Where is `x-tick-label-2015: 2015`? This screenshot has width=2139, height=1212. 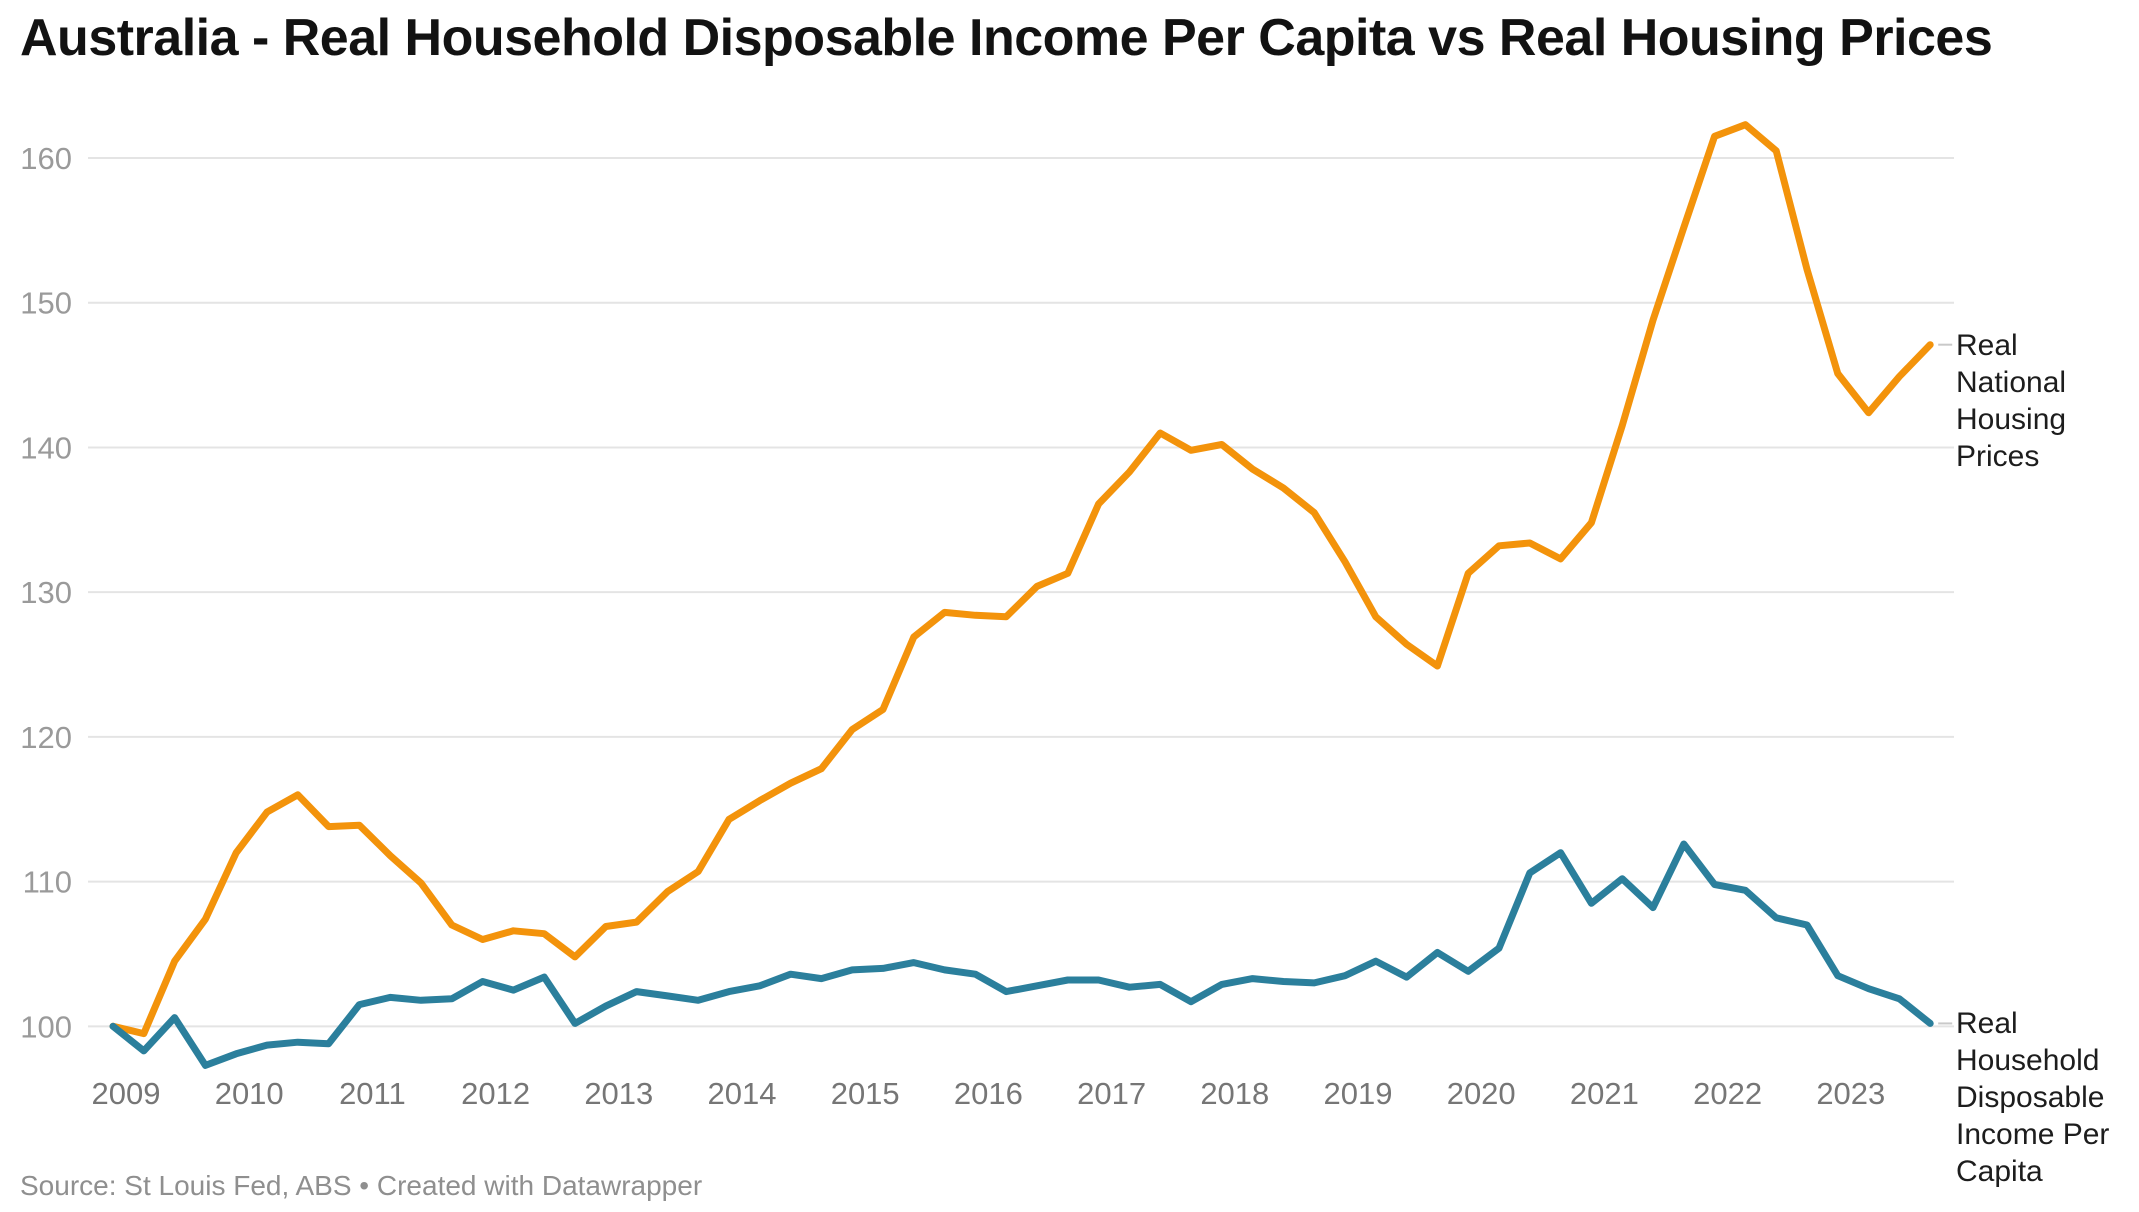 x-tick-label-2015: 2015 is located at coordinates (865, 1093).